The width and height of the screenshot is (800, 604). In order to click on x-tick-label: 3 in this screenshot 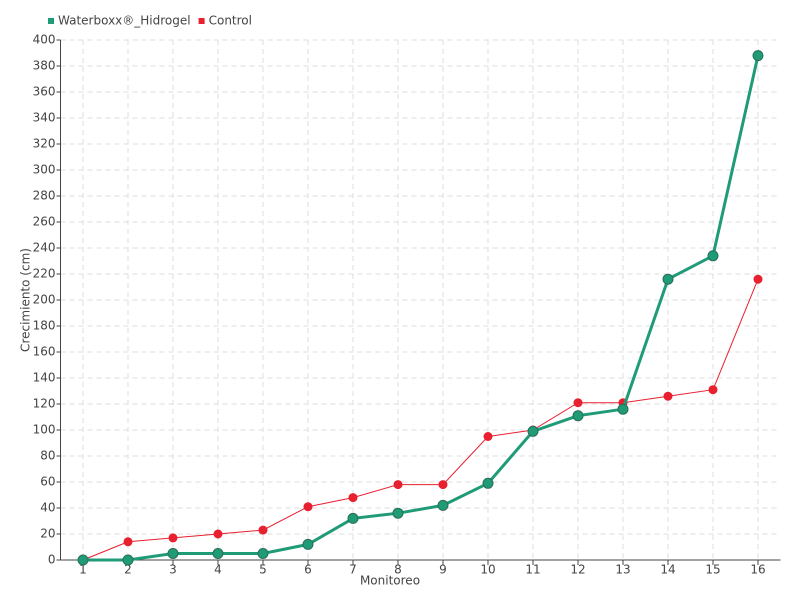, I will do `click(173, 570)`.